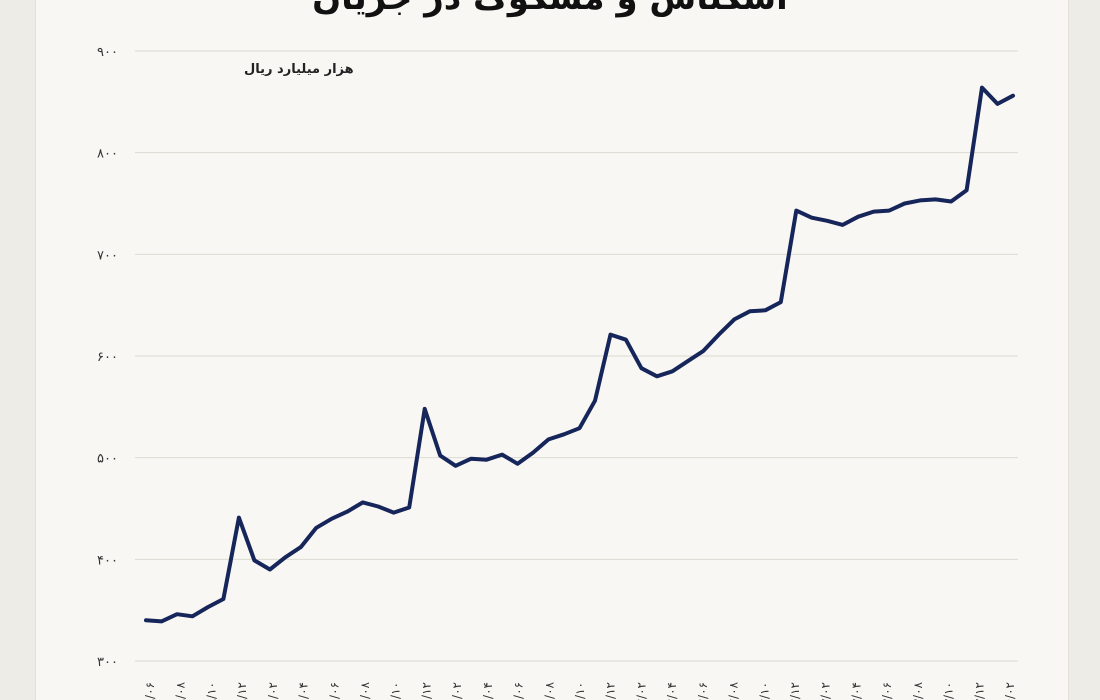 The image size is (1100, 700). What do you see at coordinates (856, 691) in the screenshot?
I see `x-tick-label: ۱۴۰۳/۰۴` at bounding box center [856, 691].